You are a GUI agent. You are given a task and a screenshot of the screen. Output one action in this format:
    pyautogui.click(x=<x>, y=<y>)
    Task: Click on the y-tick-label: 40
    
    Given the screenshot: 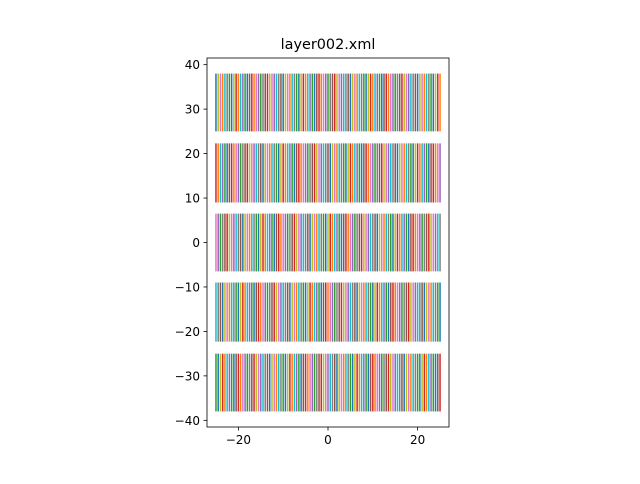 What is the action you would take?
    pyautogui.click(x=192, y=65)
    